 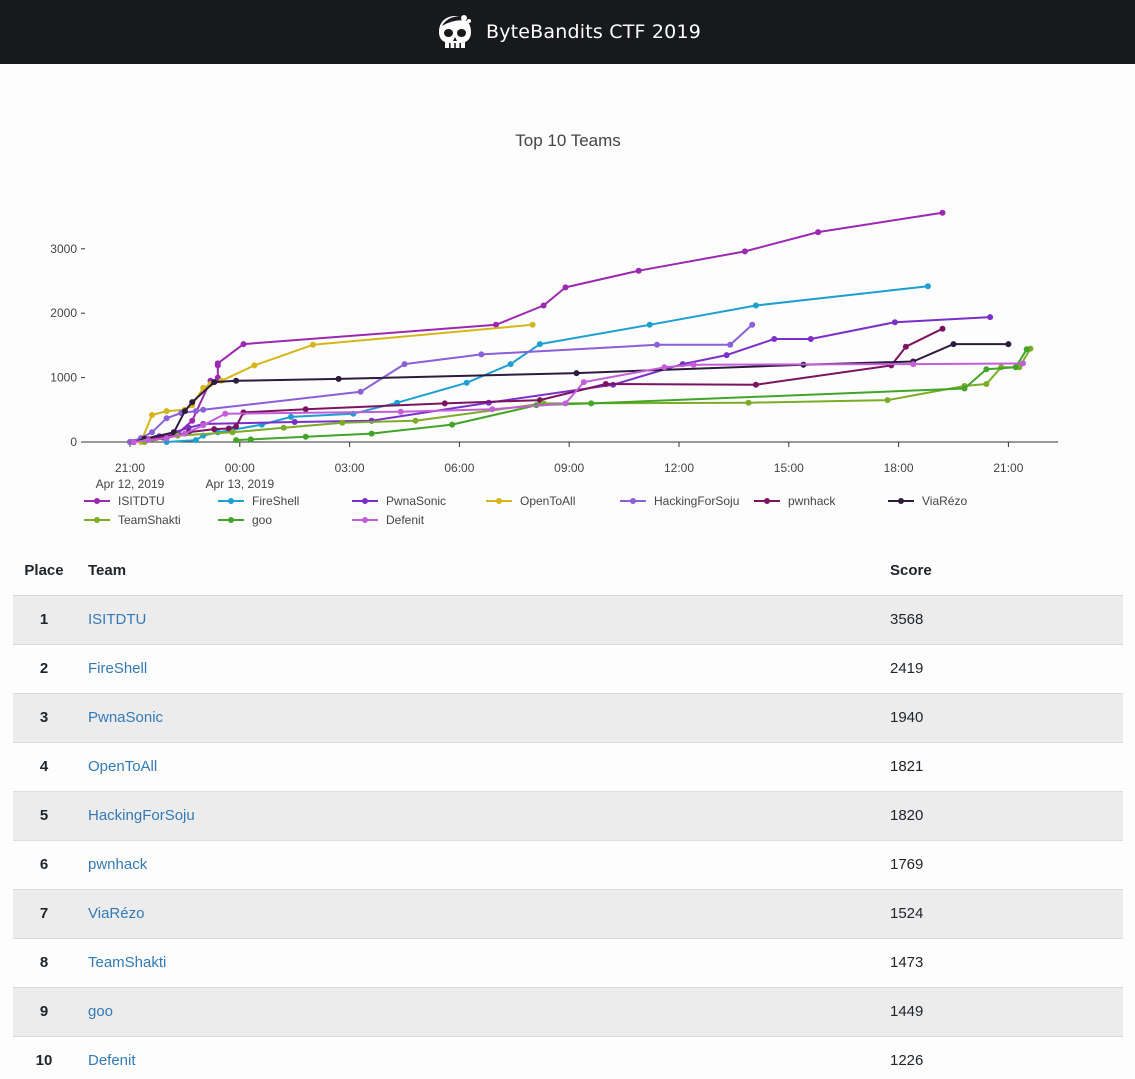 I want to click on team-link: ViaRézo, so click(x=116, y=913).